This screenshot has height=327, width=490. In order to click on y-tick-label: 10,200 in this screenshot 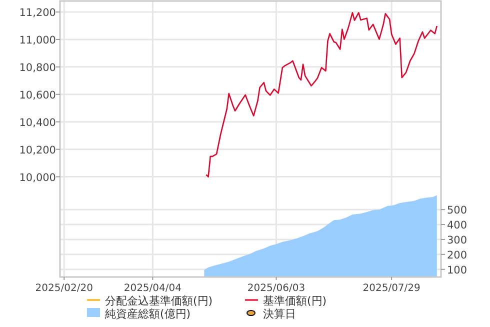, I will do `click(37, 150)`.